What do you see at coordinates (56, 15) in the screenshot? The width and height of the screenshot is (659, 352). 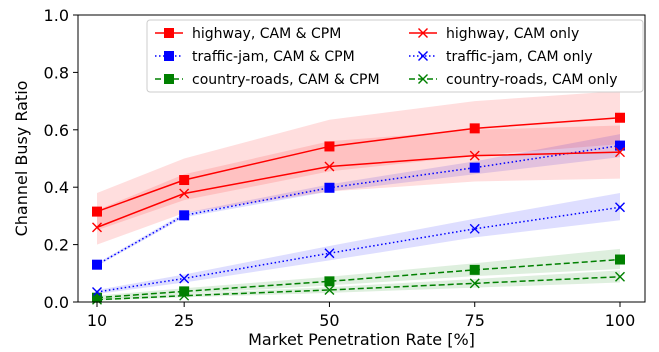 I see `y-tick-label: 1.0` at bounding box center [56, 15].